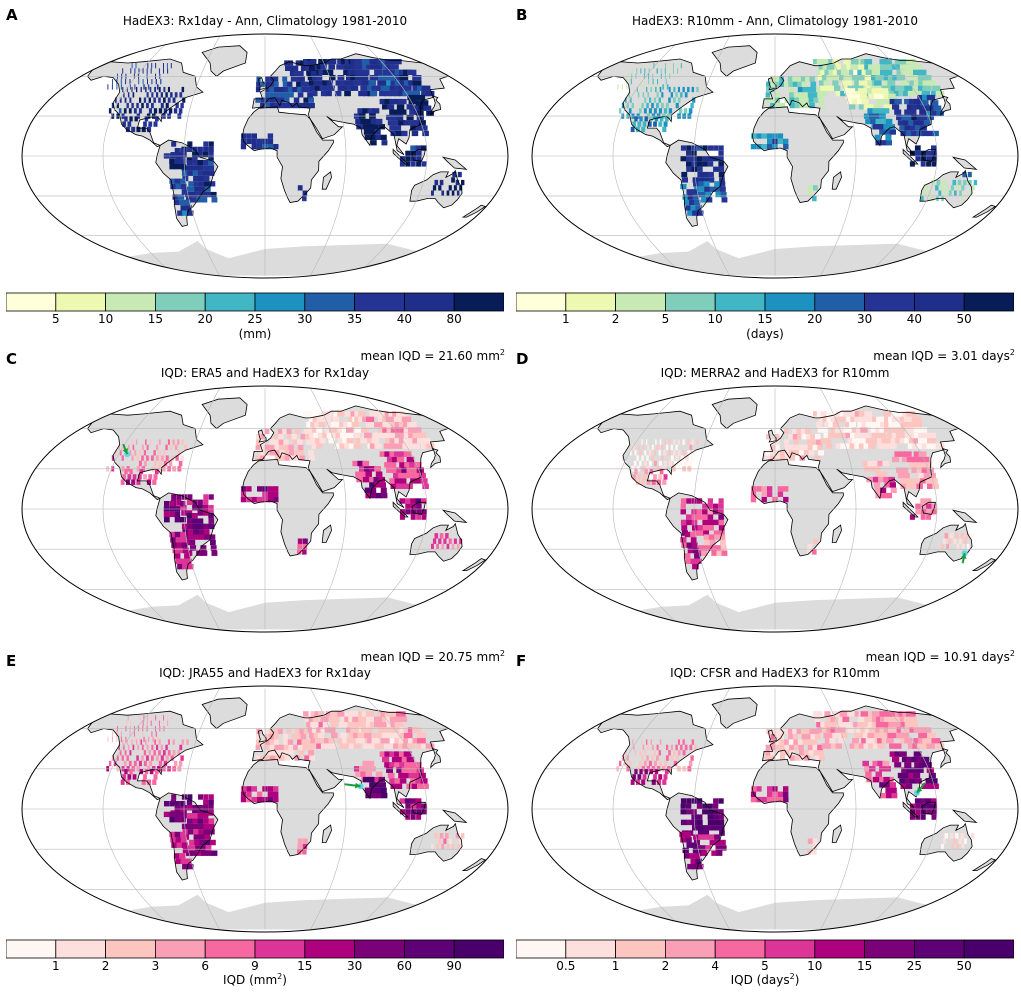 This screenshot has height=993, width=1021. What do you see at coordinates (404, 966) in the screenshot?
I see `colorbar-tick-label: 60` at bounding box center [404, 966].